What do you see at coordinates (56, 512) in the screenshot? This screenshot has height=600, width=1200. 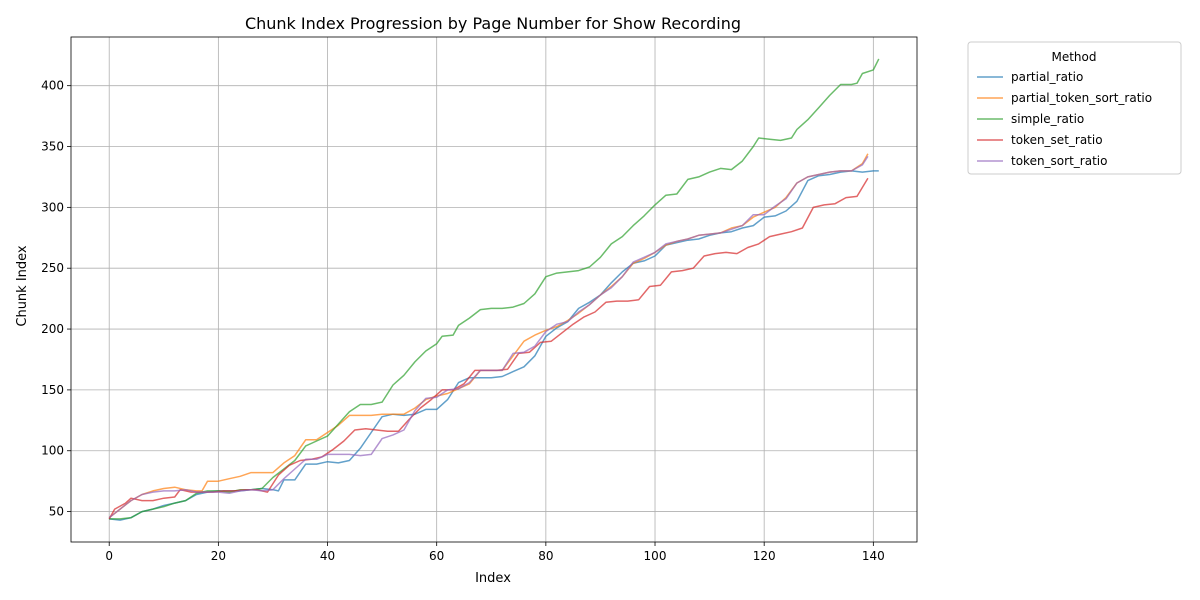 I see `y-tick-label: 50` at bounding box center [56, 512].